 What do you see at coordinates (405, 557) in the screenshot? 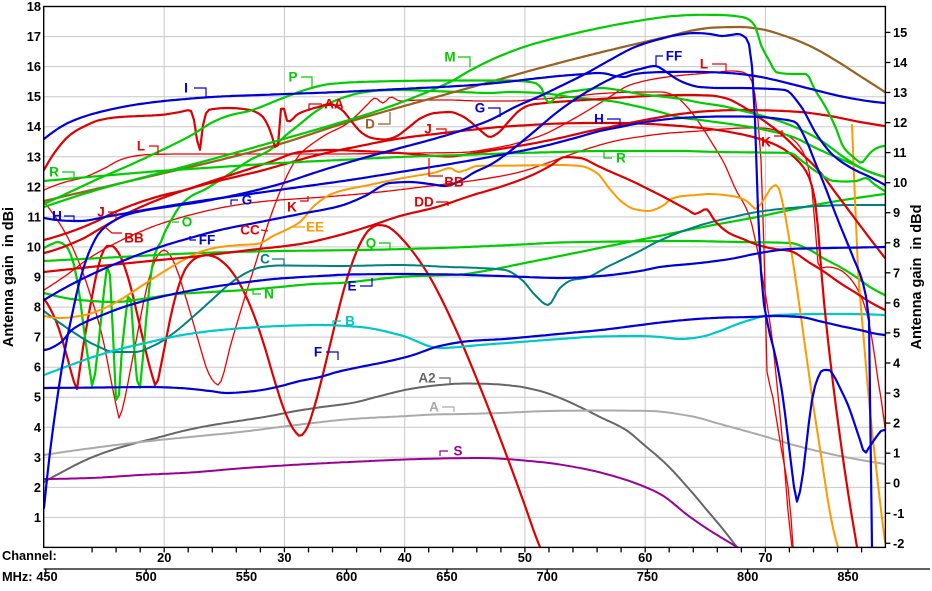
I see `svg-text: 40` at bounding box center [405, 557].